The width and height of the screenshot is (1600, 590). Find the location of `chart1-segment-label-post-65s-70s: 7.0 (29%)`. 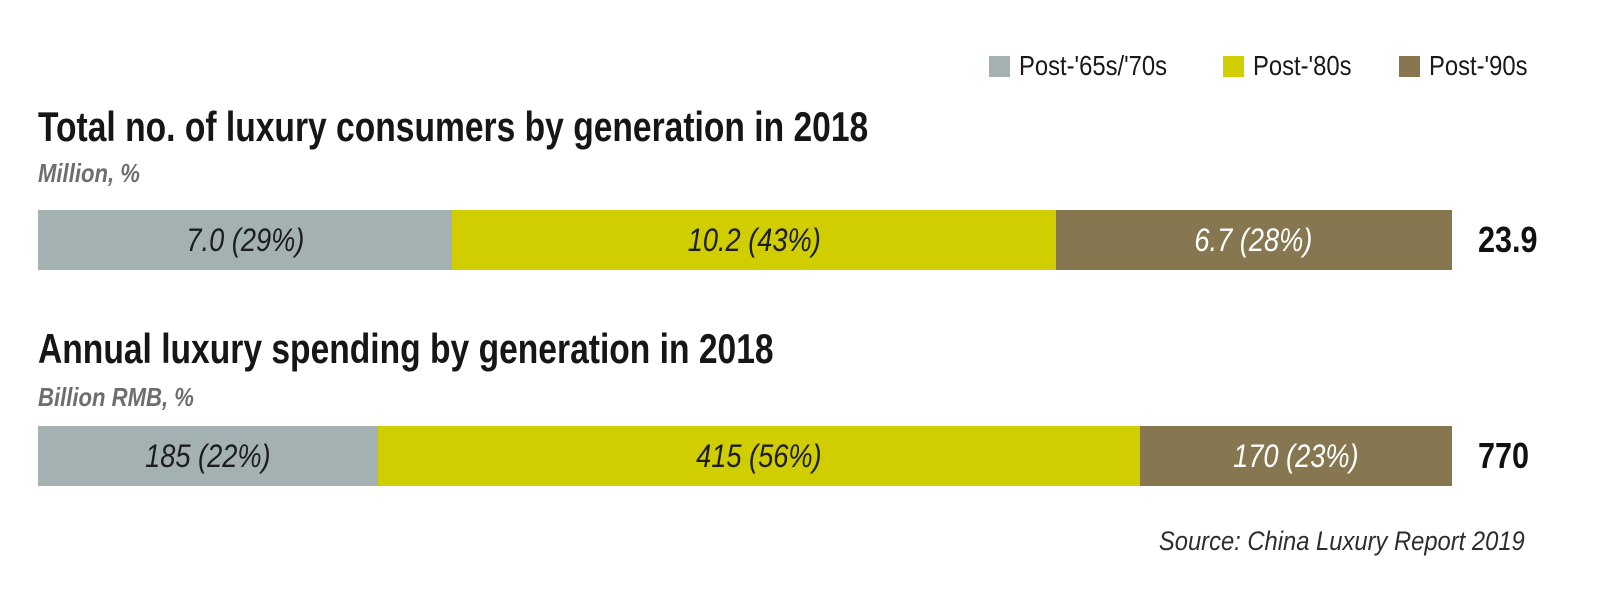

chart1-segment-label-post-65s-70s: 7.0 (29%) is located at coordinates (245, 239).